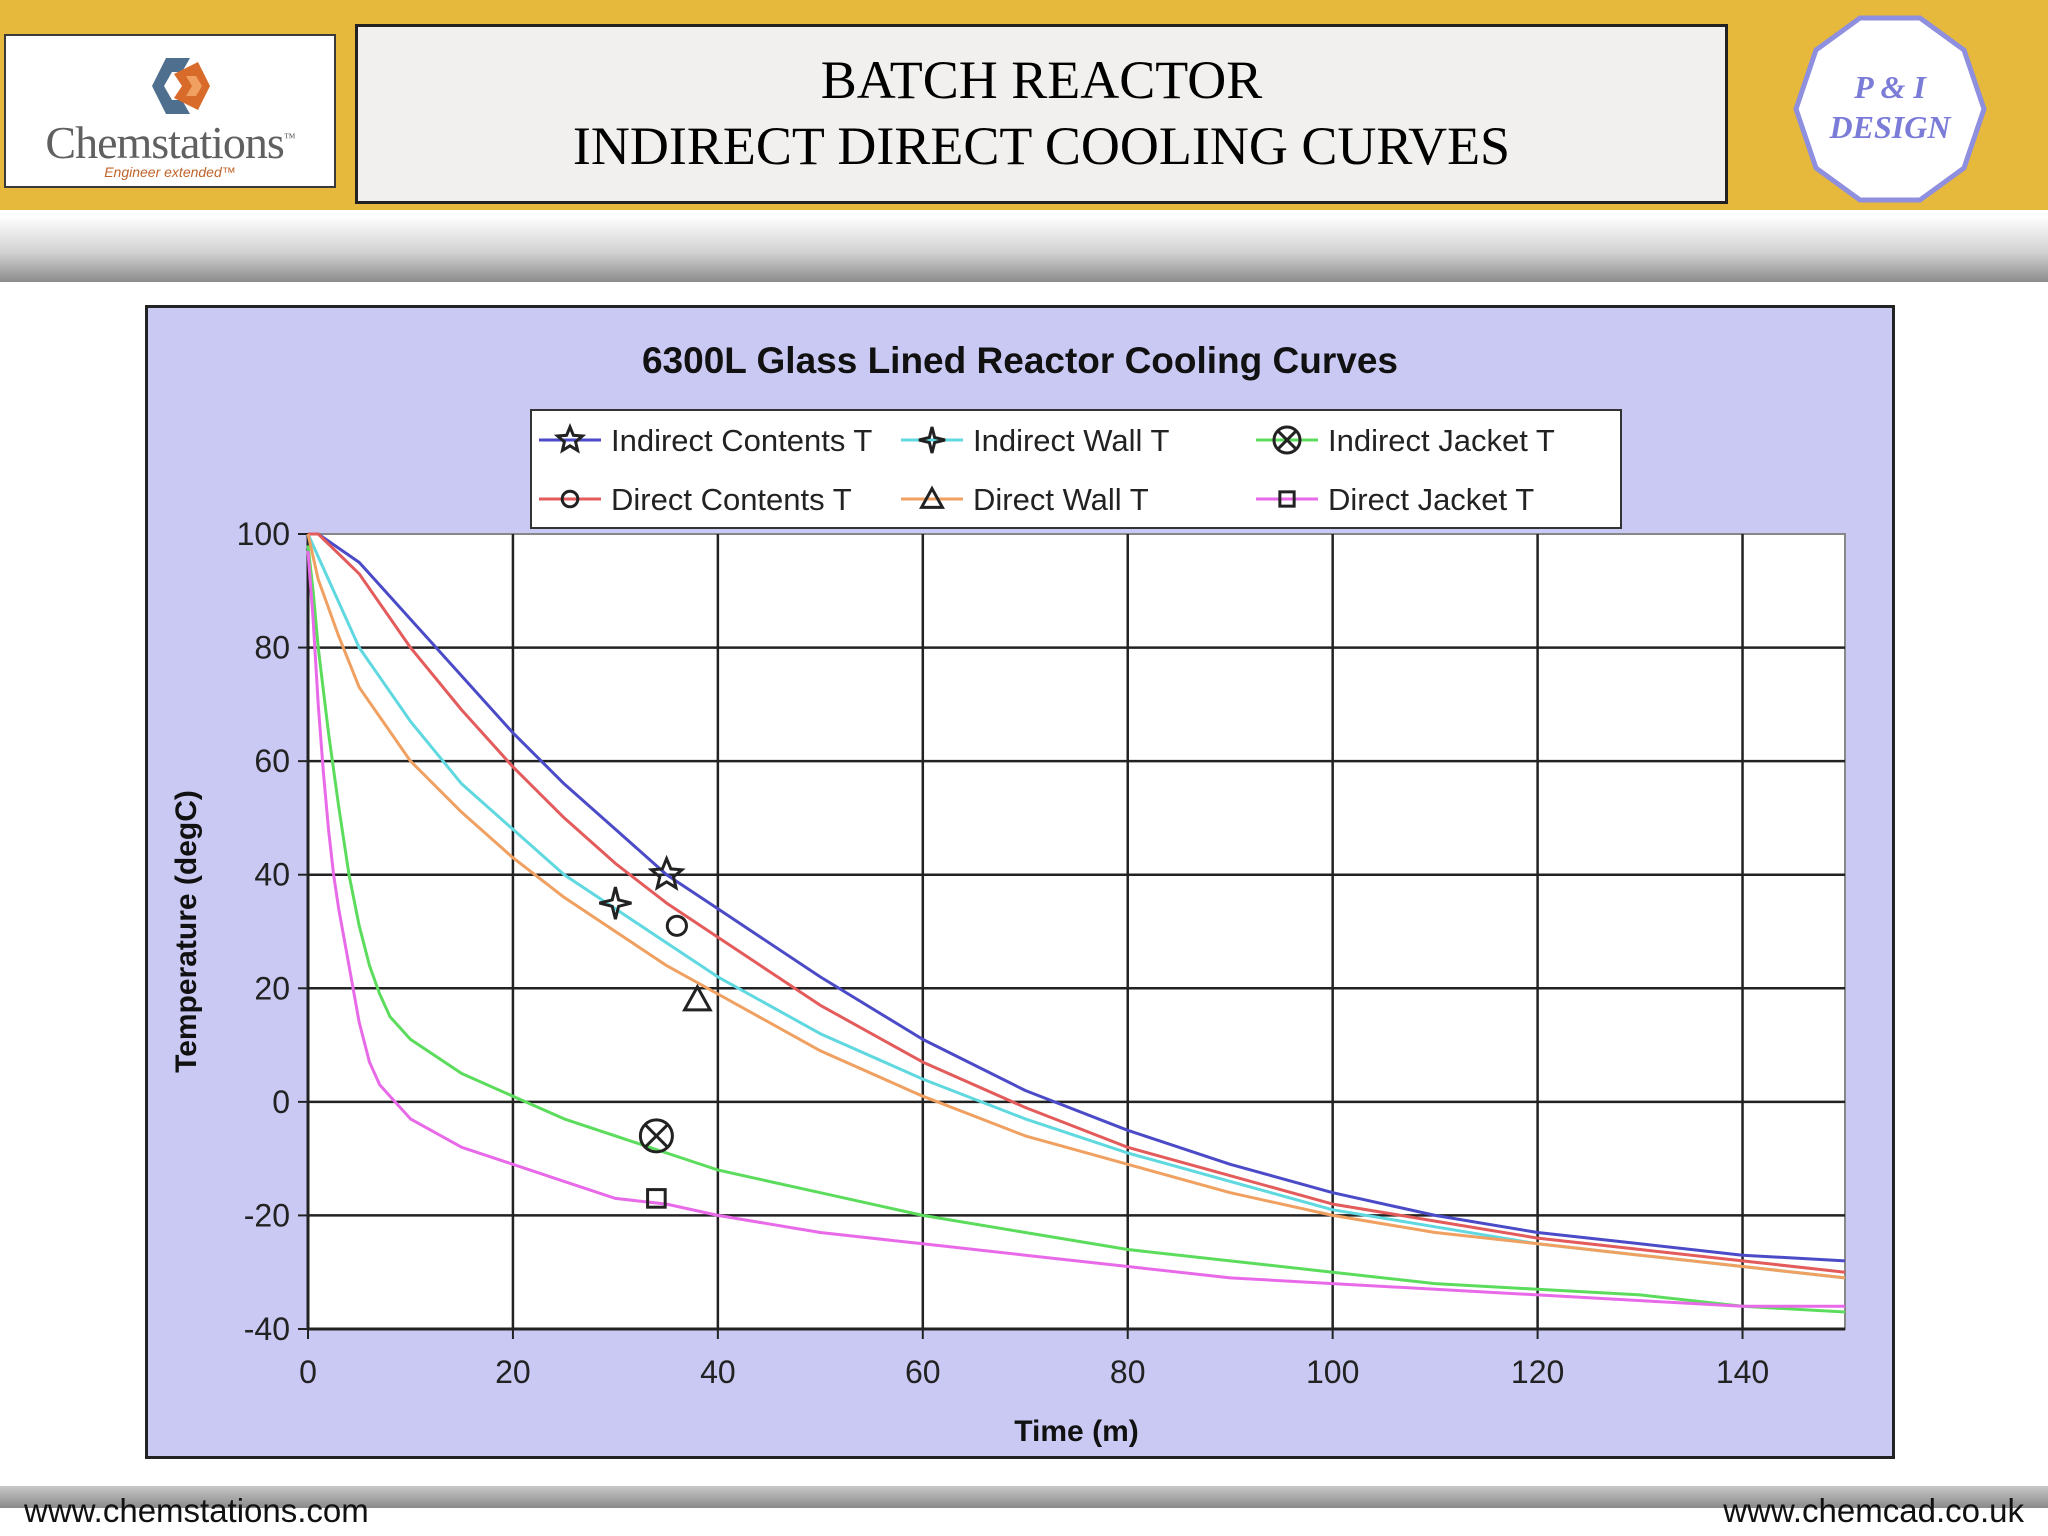 This screenshot has height=1536, width=2048. Describe the element at coordinates (1041, 146) in the screenshot. I see `slide-title-line-2: INDIRECT DIRECT COOLING CURVES` at that location.